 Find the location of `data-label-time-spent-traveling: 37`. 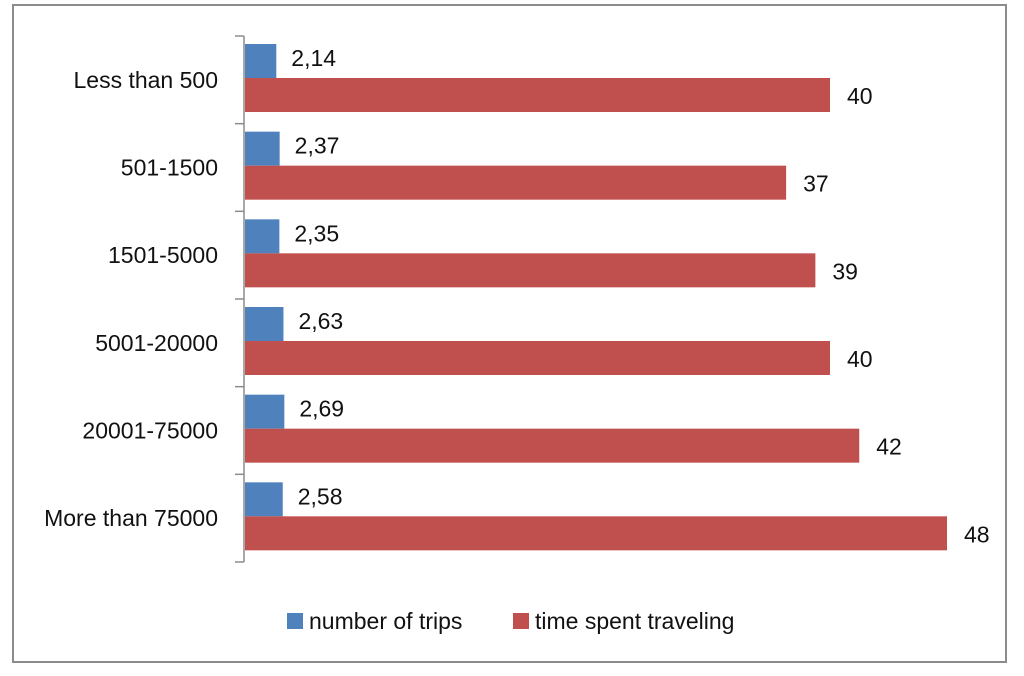

data-label-time-spent-traveling: 37 is located at coordinates (816, 184).